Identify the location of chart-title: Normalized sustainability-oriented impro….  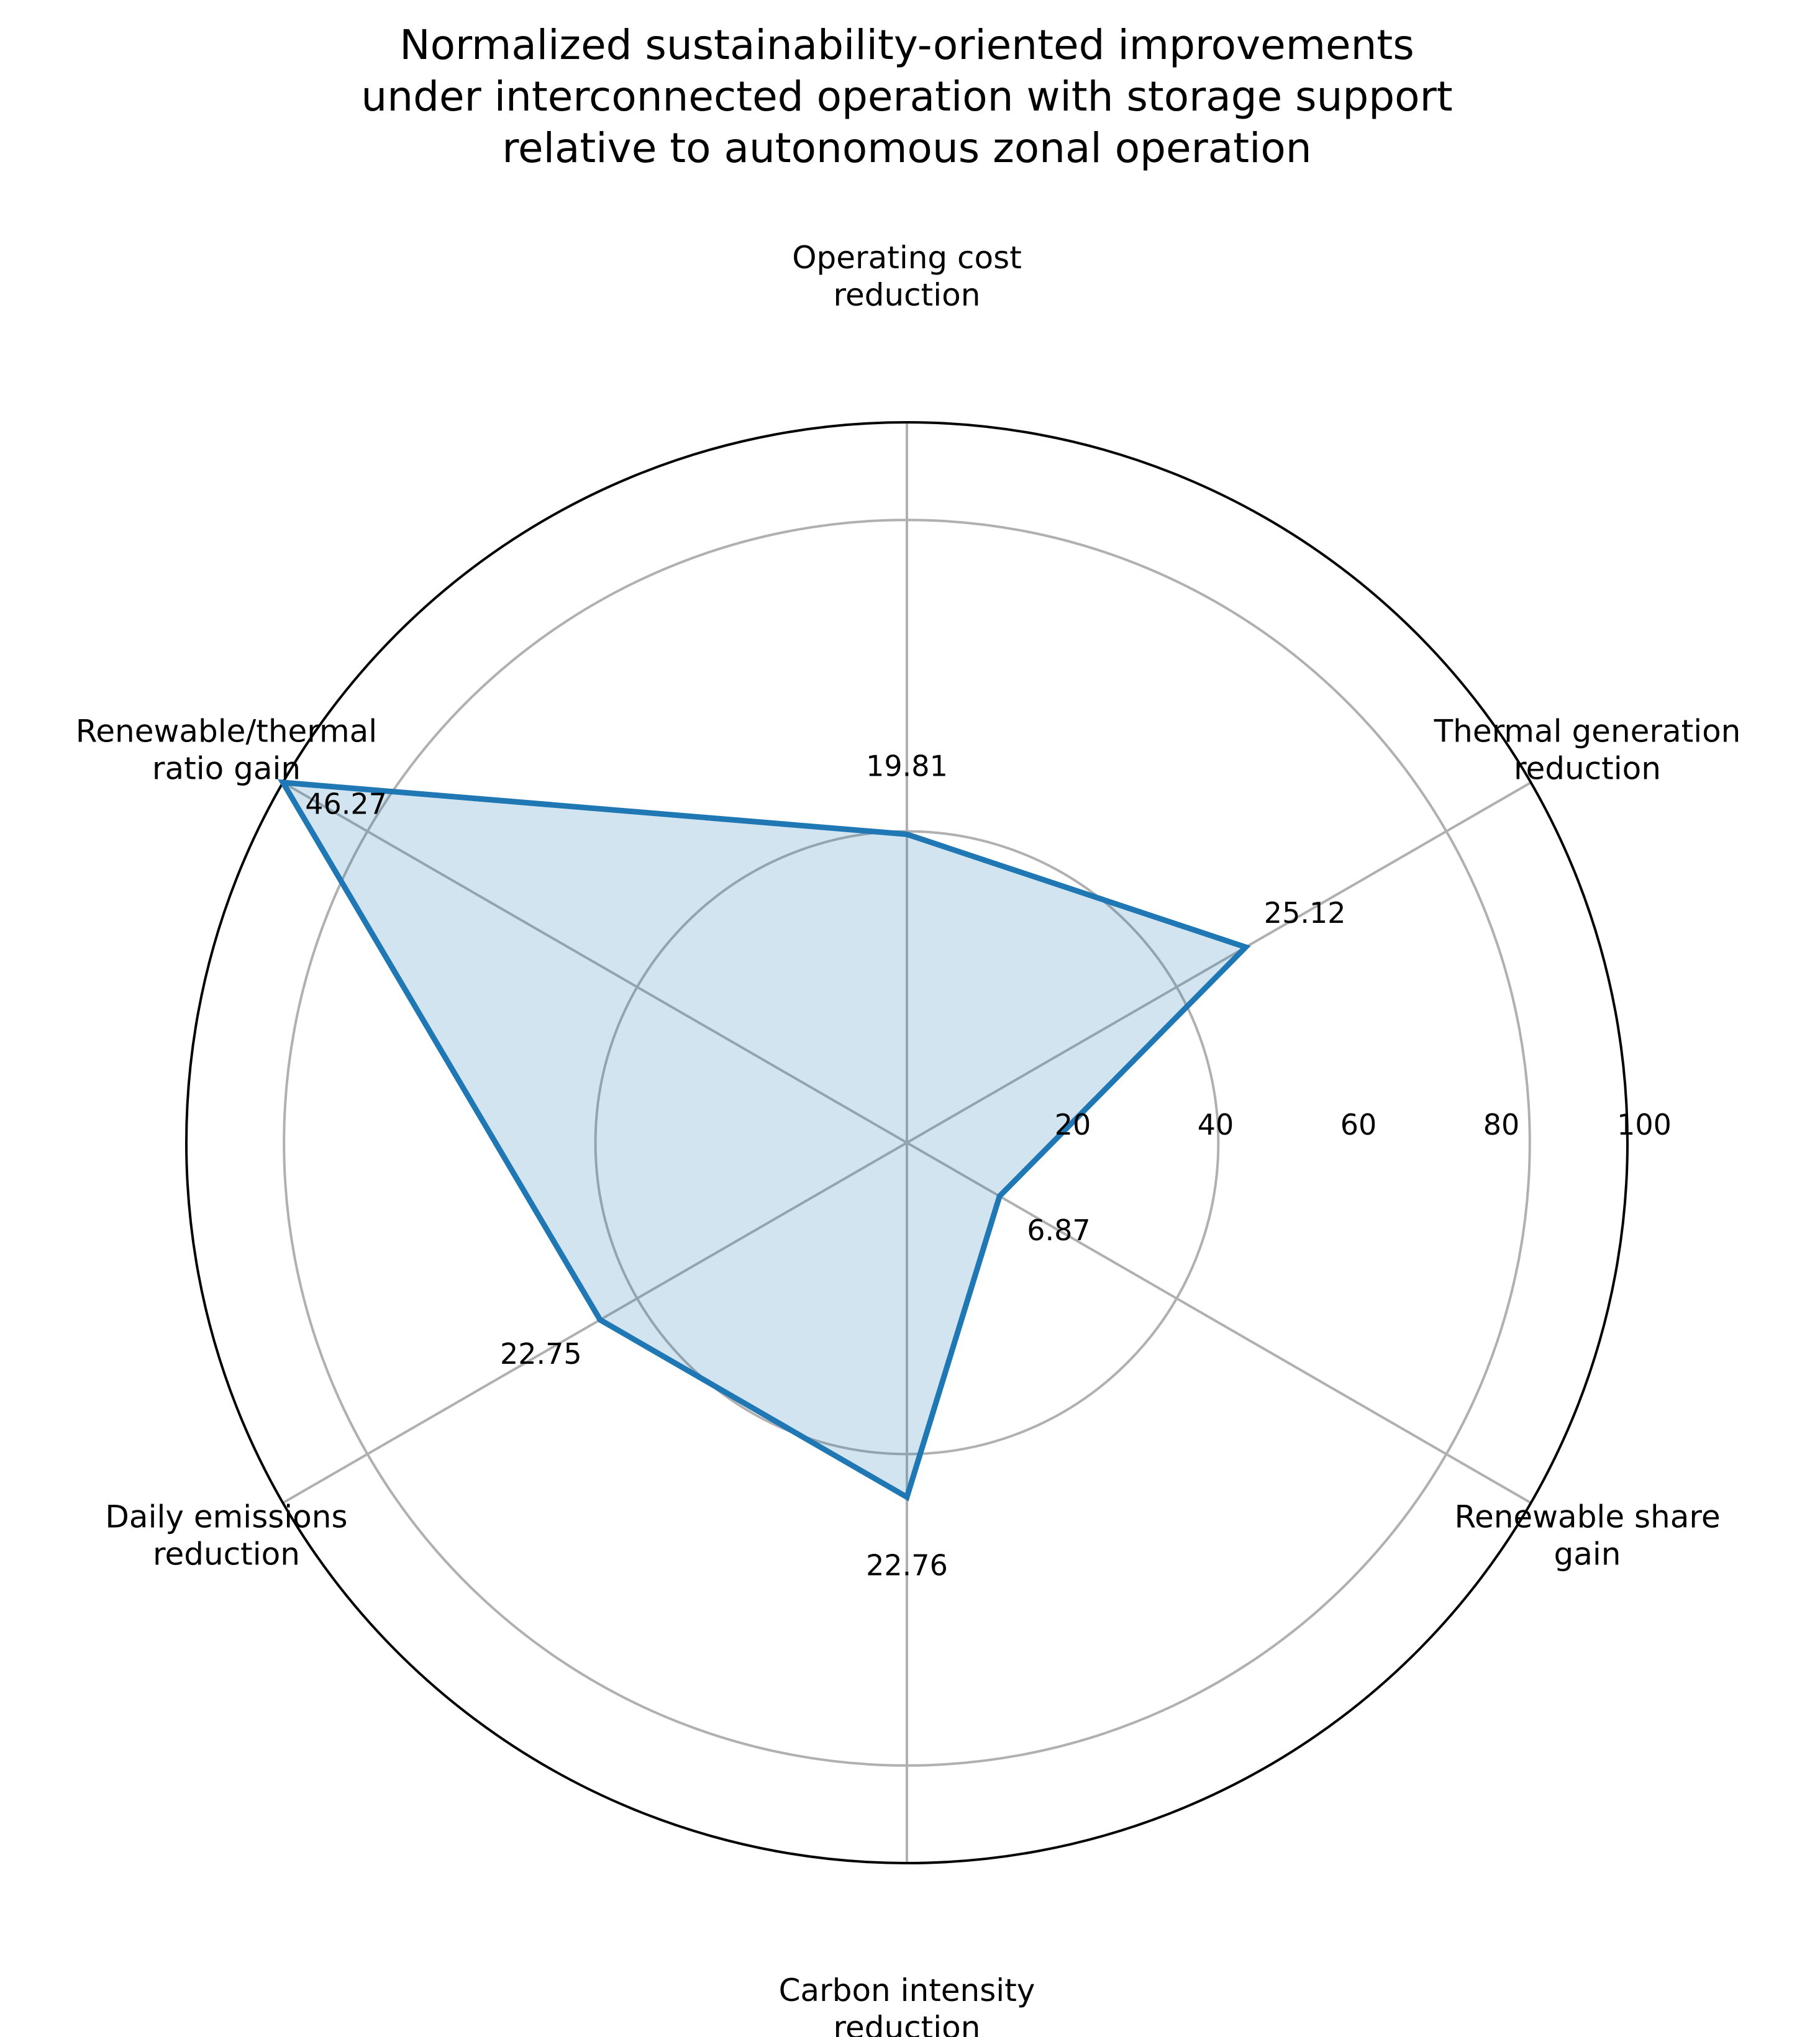
(907, 97).